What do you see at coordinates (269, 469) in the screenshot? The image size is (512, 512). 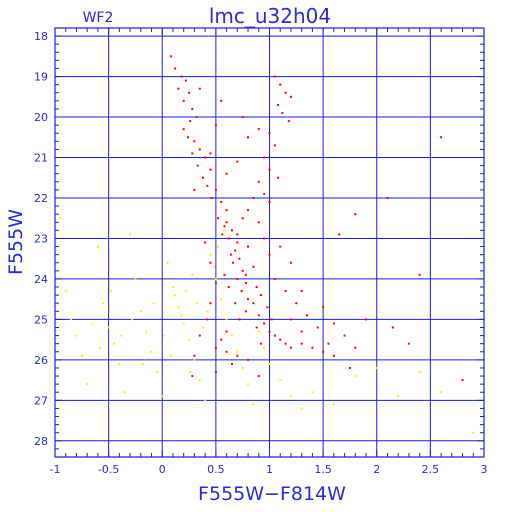 I see `x-tick-label: 1` at bounding box center [269, 469].